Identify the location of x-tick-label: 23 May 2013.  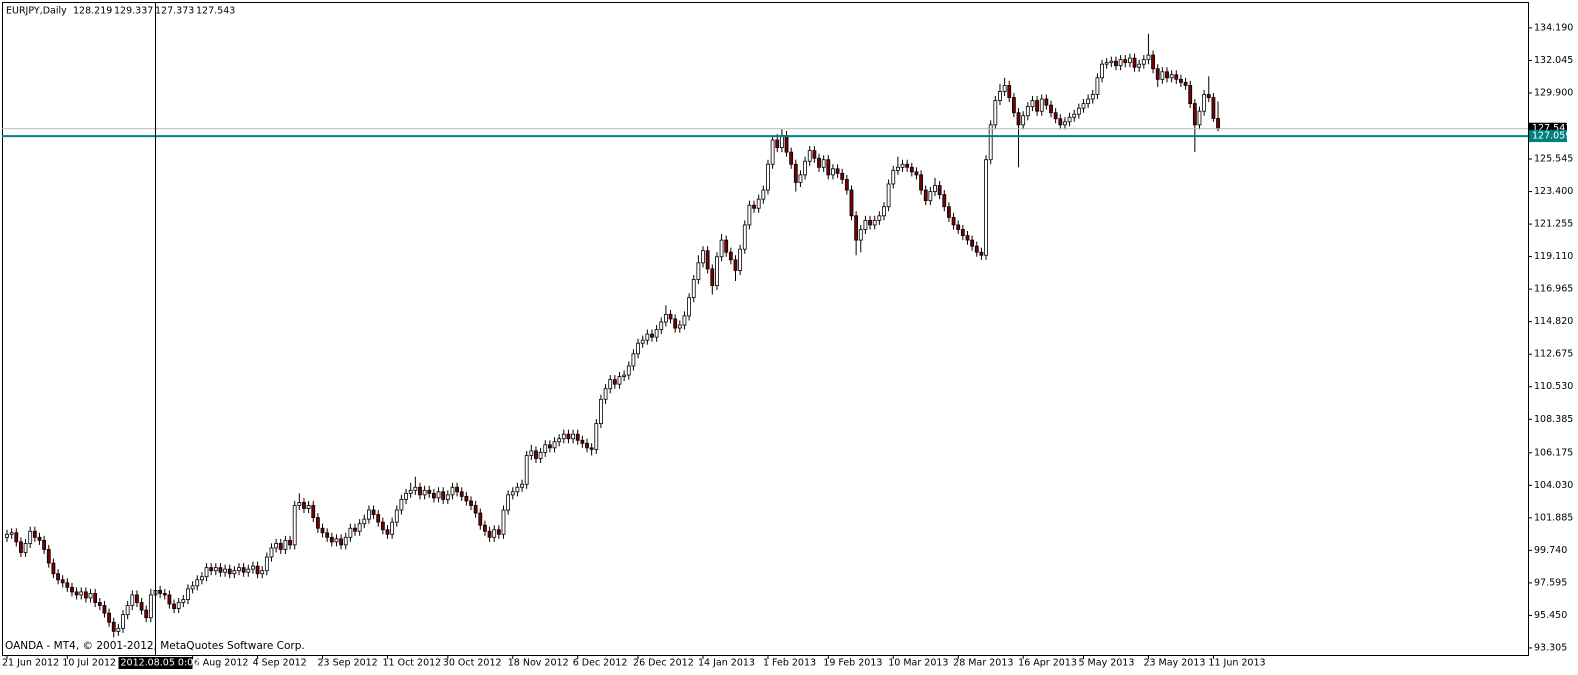
(1174, 663).